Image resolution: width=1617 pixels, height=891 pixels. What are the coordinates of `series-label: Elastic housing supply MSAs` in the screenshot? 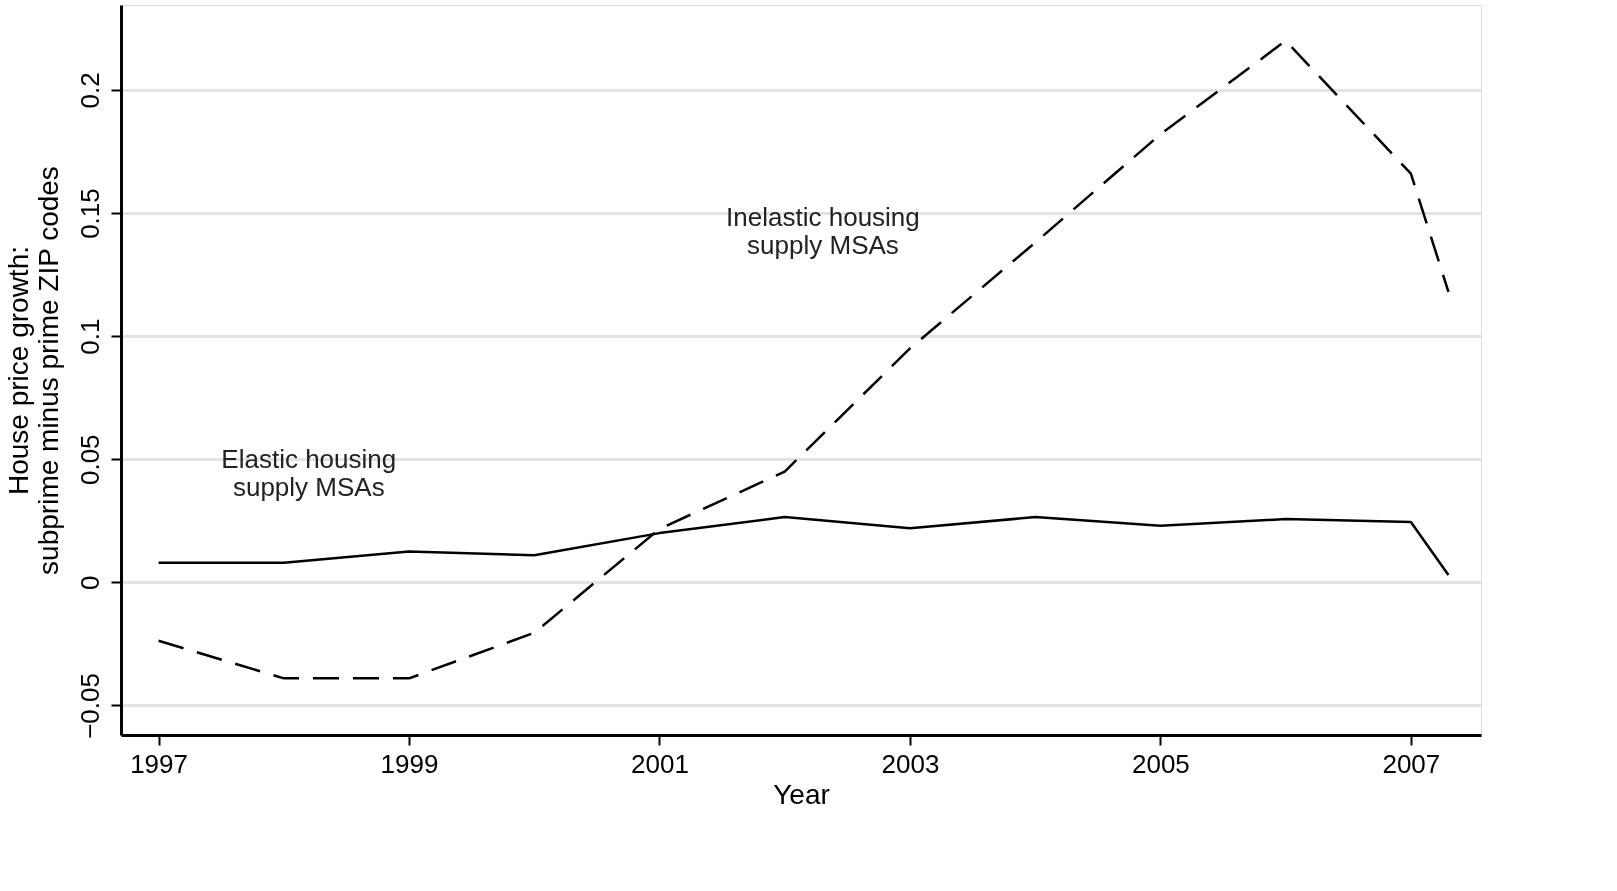 It's located at (309, 472).